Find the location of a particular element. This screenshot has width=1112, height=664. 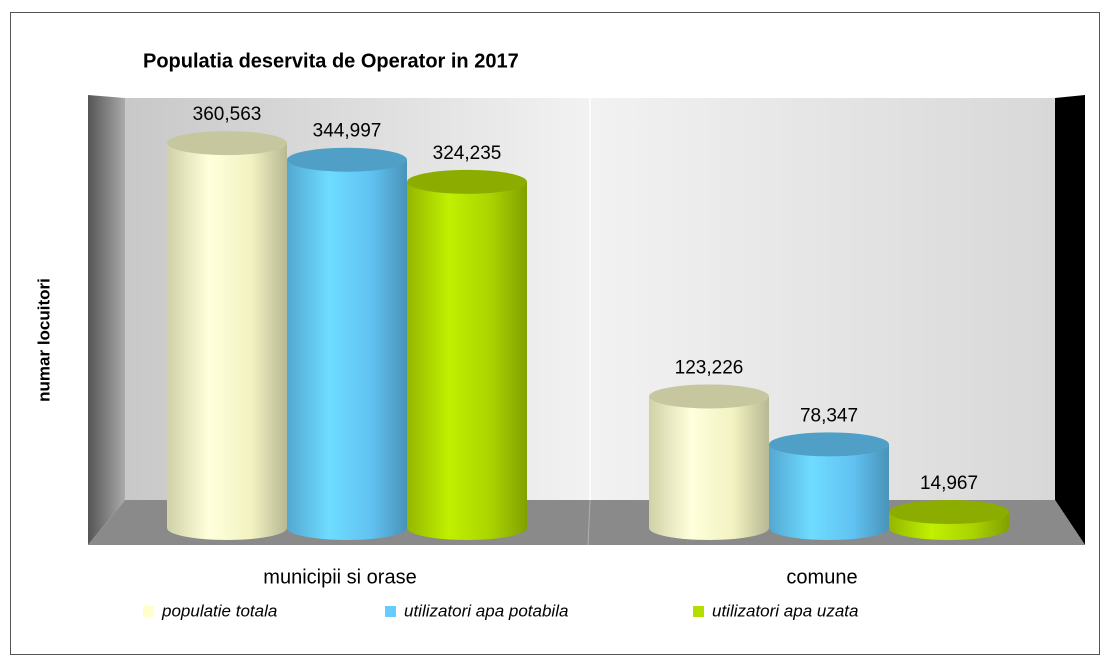

legend-label: utilizatori apa potabila is located at coordinates (486, 610).